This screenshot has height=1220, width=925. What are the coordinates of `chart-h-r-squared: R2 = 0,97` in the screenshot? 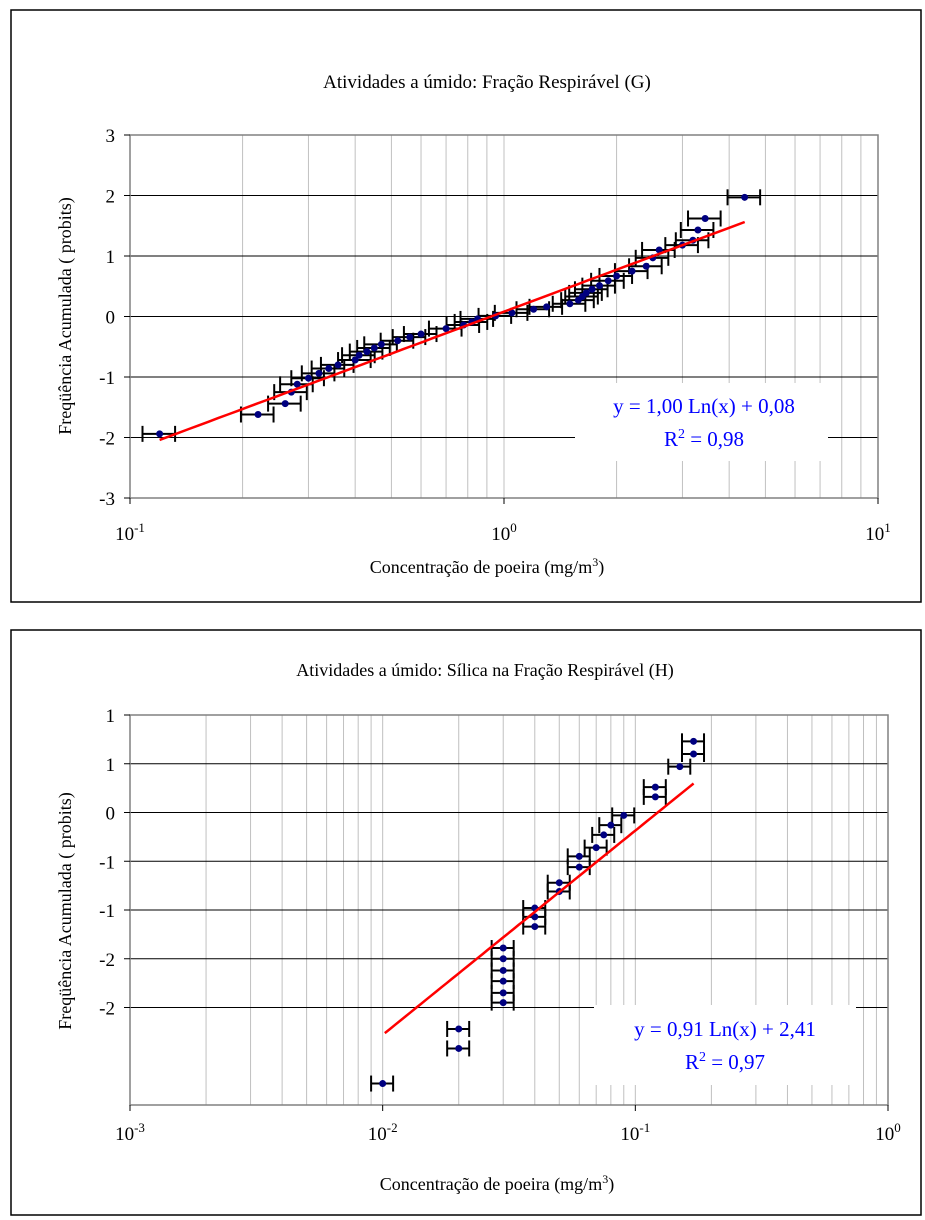 It's located at (725, 1062).